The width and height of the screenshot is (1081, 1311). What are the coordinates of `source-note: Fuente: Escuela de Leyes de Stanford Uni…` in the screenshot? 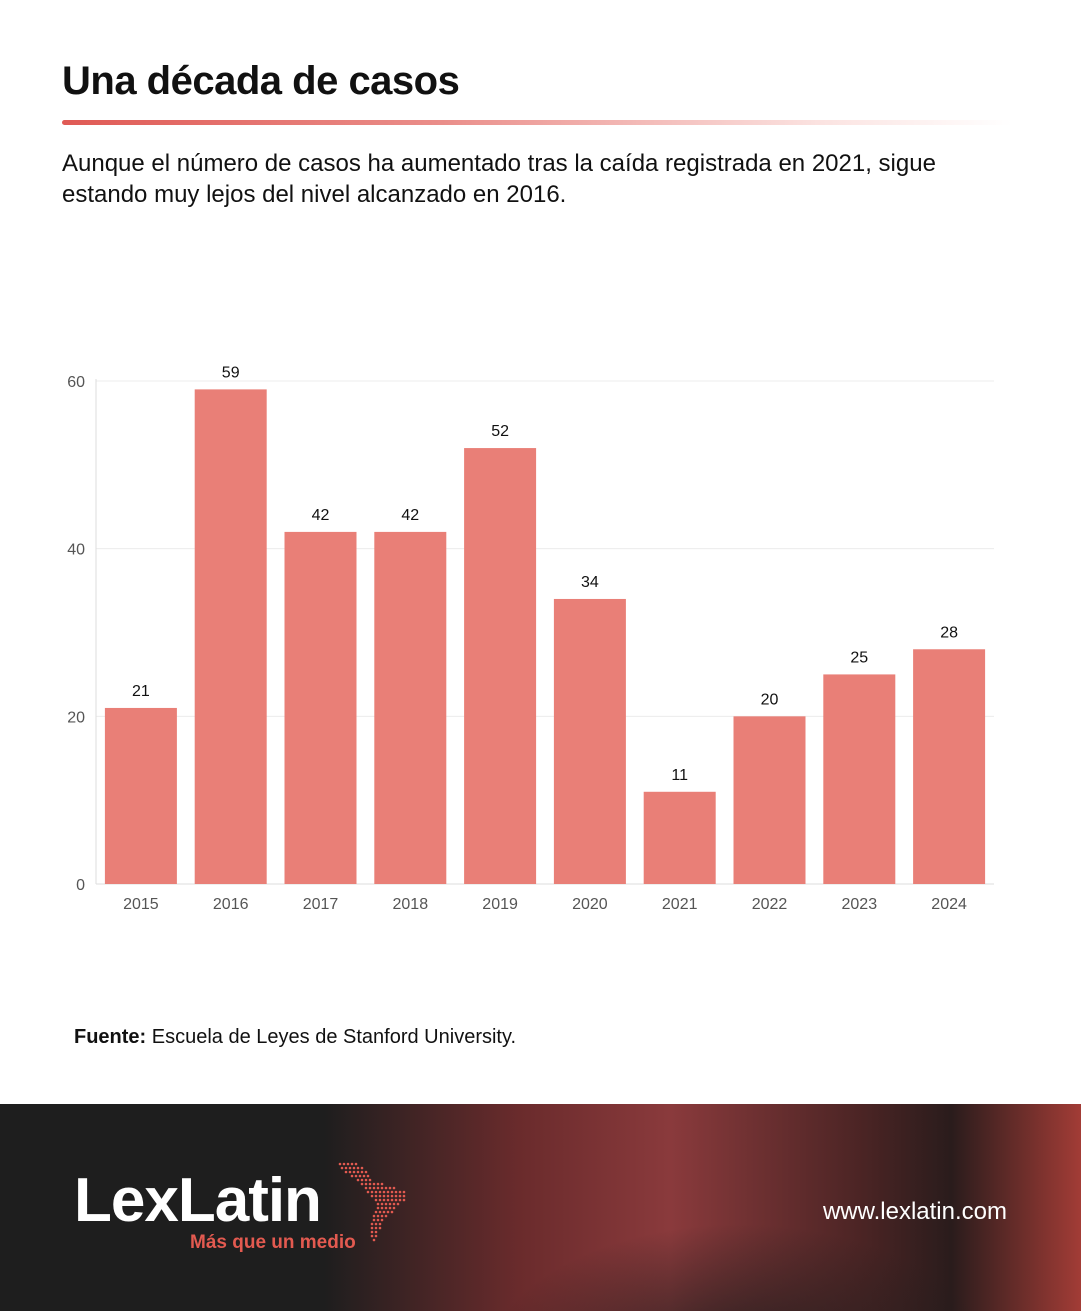 It's located at (295, 1037).